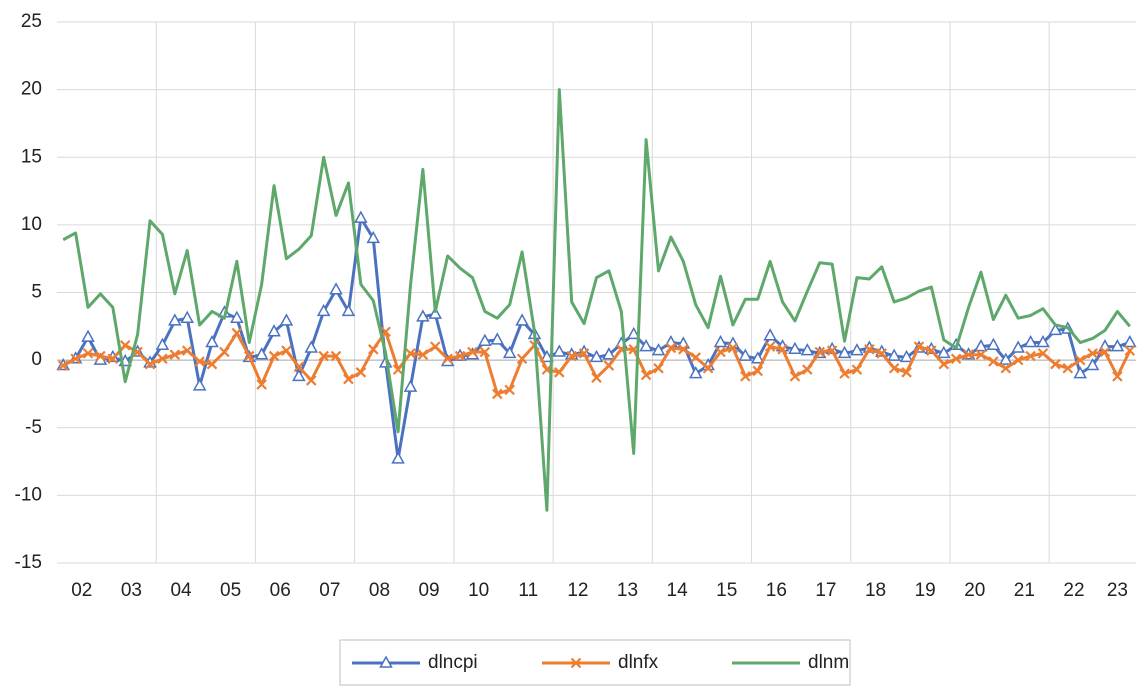  I want to click on x-tick-label: 19, so click(925, 590).